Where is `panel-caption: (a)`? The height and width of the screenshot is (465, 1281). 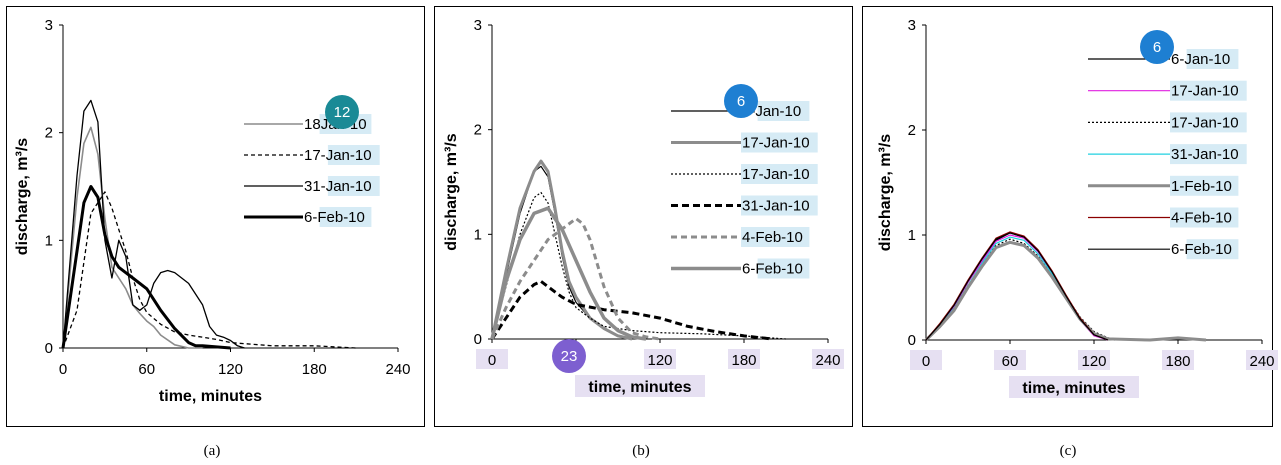 panel-caption: (a) is located at coordinates (212, 451).